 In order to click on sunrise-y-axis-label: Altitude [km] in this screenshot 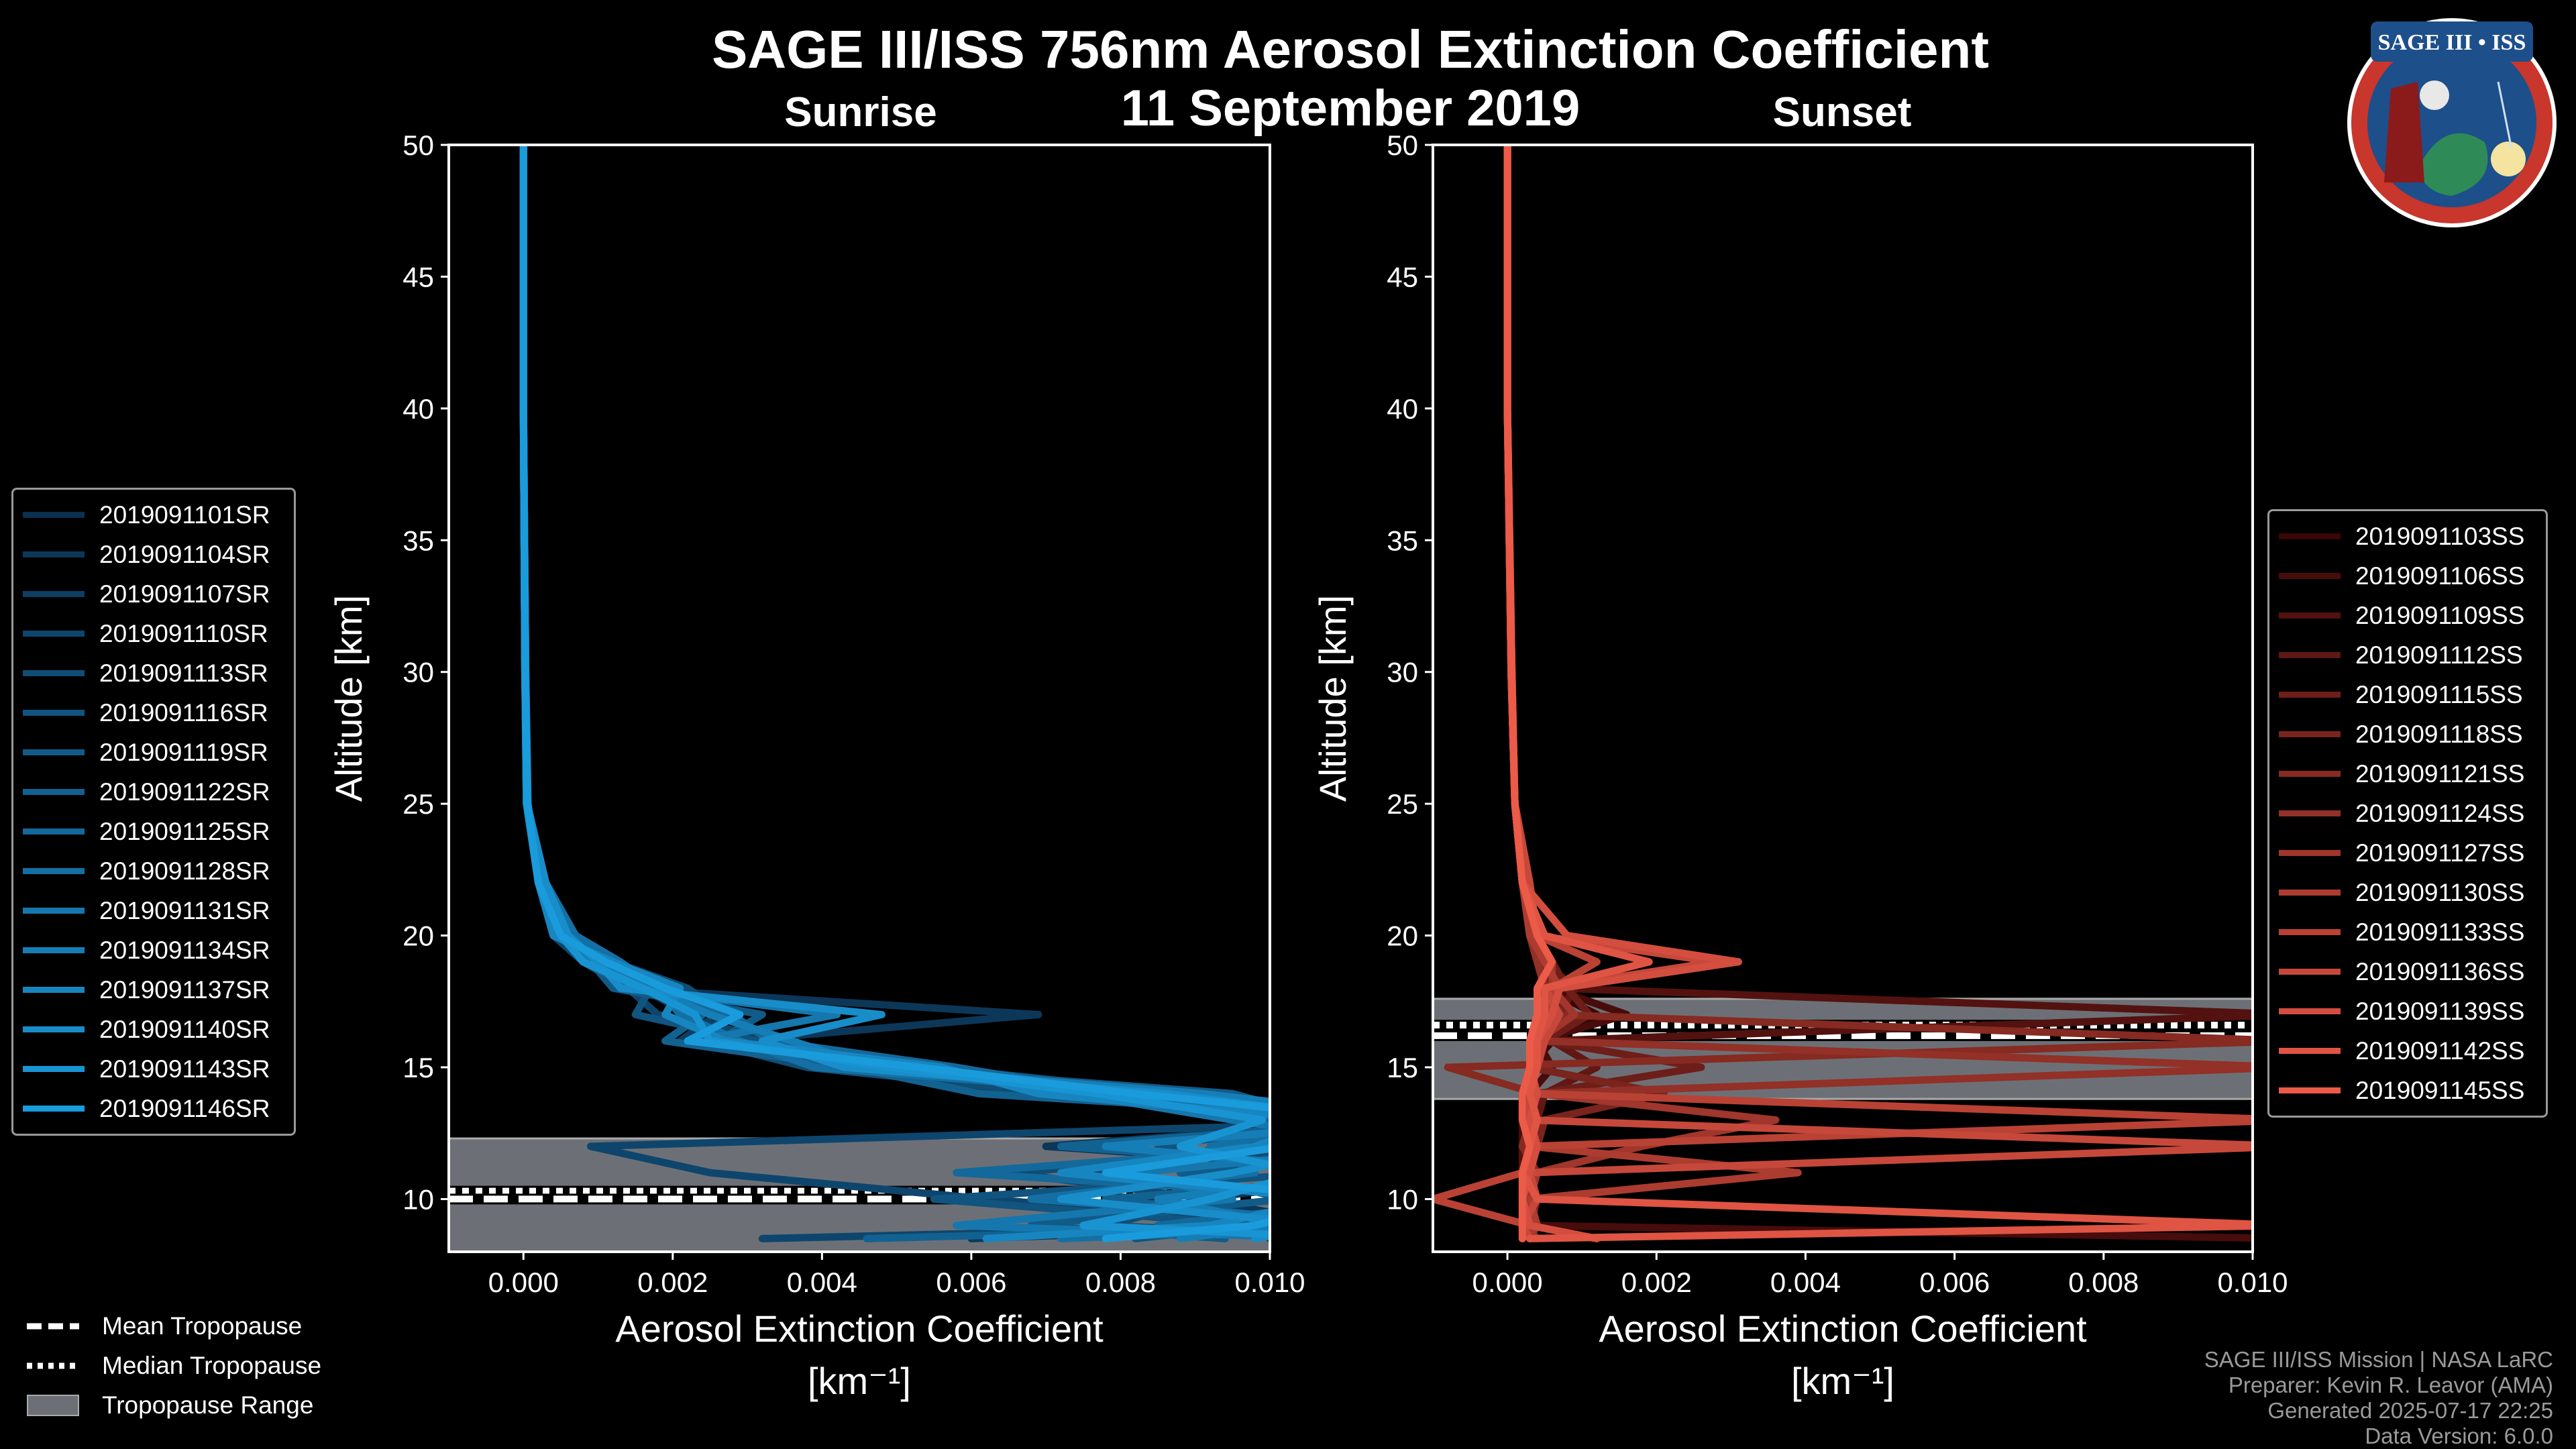, I will do `click(348, 698)`.